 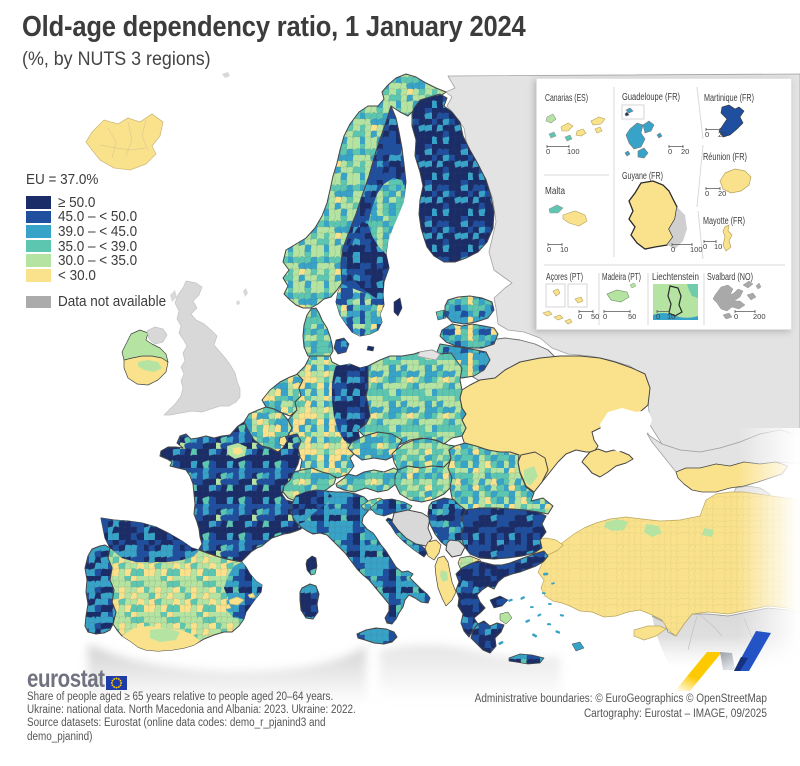 I want to click on svg-text: Guadeloupe (FR), so click(x=651, y=97).